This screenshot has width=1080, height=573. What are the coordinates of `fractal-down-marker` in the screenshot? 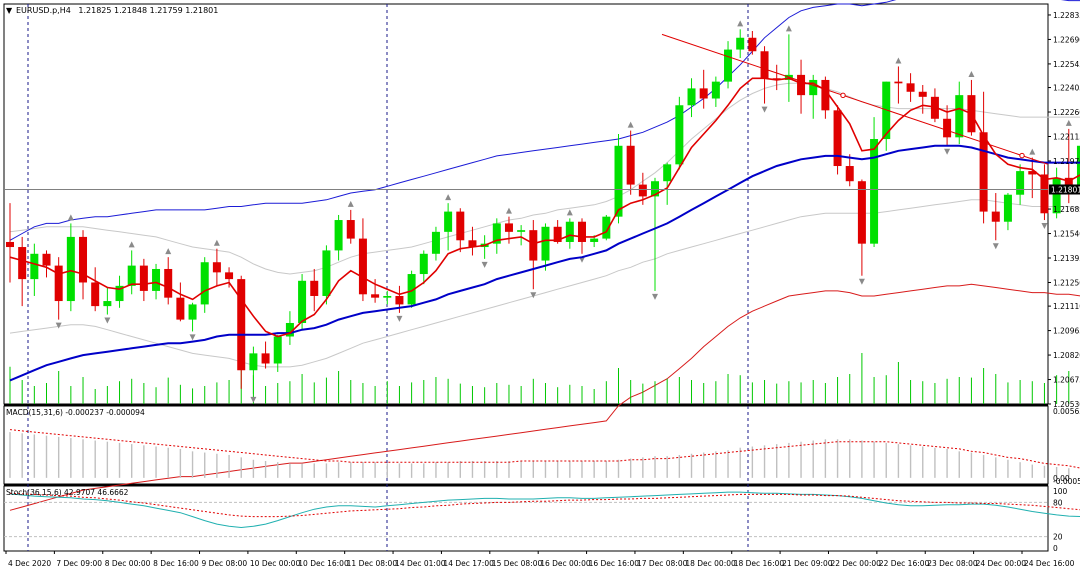 It's located at (399, 318).